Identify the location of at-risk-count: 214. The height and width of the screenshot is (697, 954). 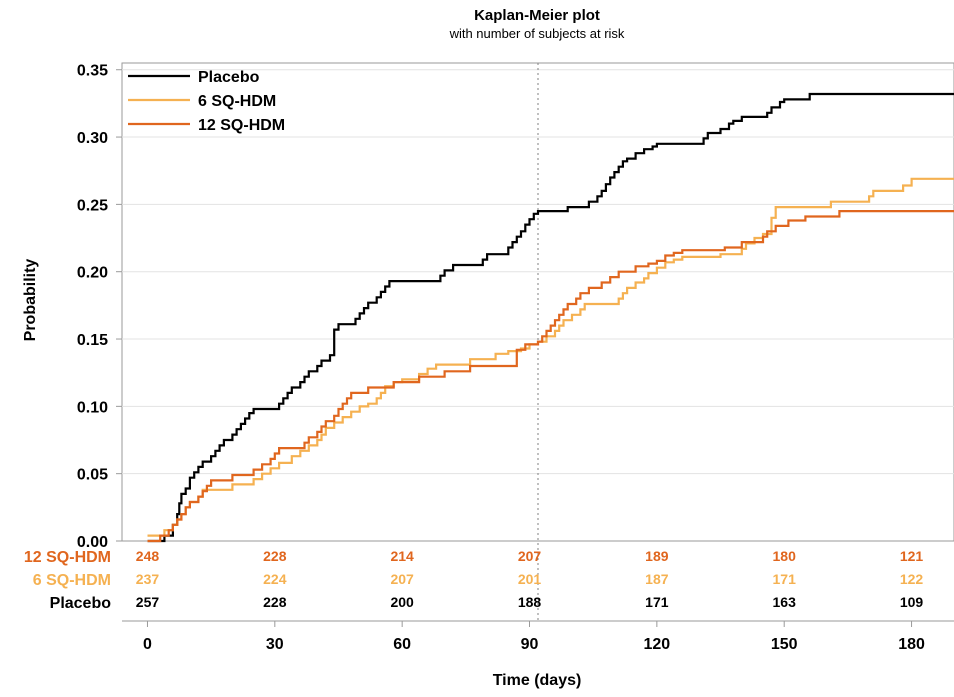
(402, 556).